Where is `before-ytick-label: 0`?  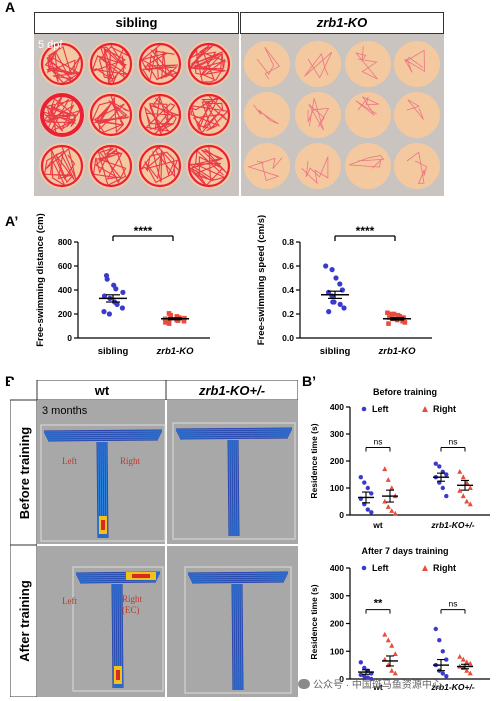
before-ytick-label: 0 is located at coordinates (341, 515).